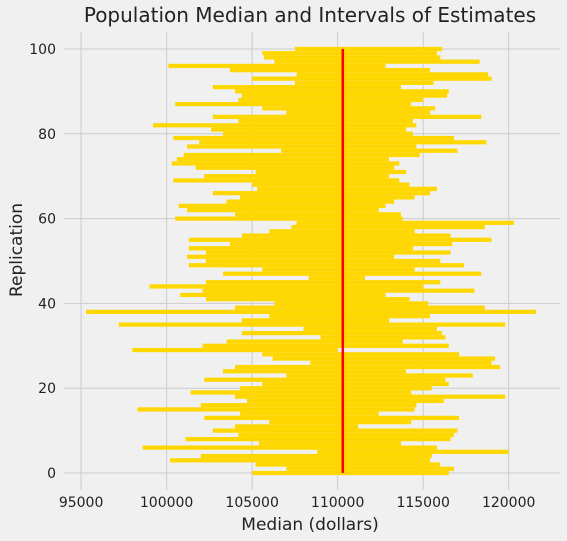 This screenshot has width=567, height=541. What do you see at coordinates (166, 503) in the screenshot?
I see `x-tick-label: 100000` at bounding box center [166, 503].